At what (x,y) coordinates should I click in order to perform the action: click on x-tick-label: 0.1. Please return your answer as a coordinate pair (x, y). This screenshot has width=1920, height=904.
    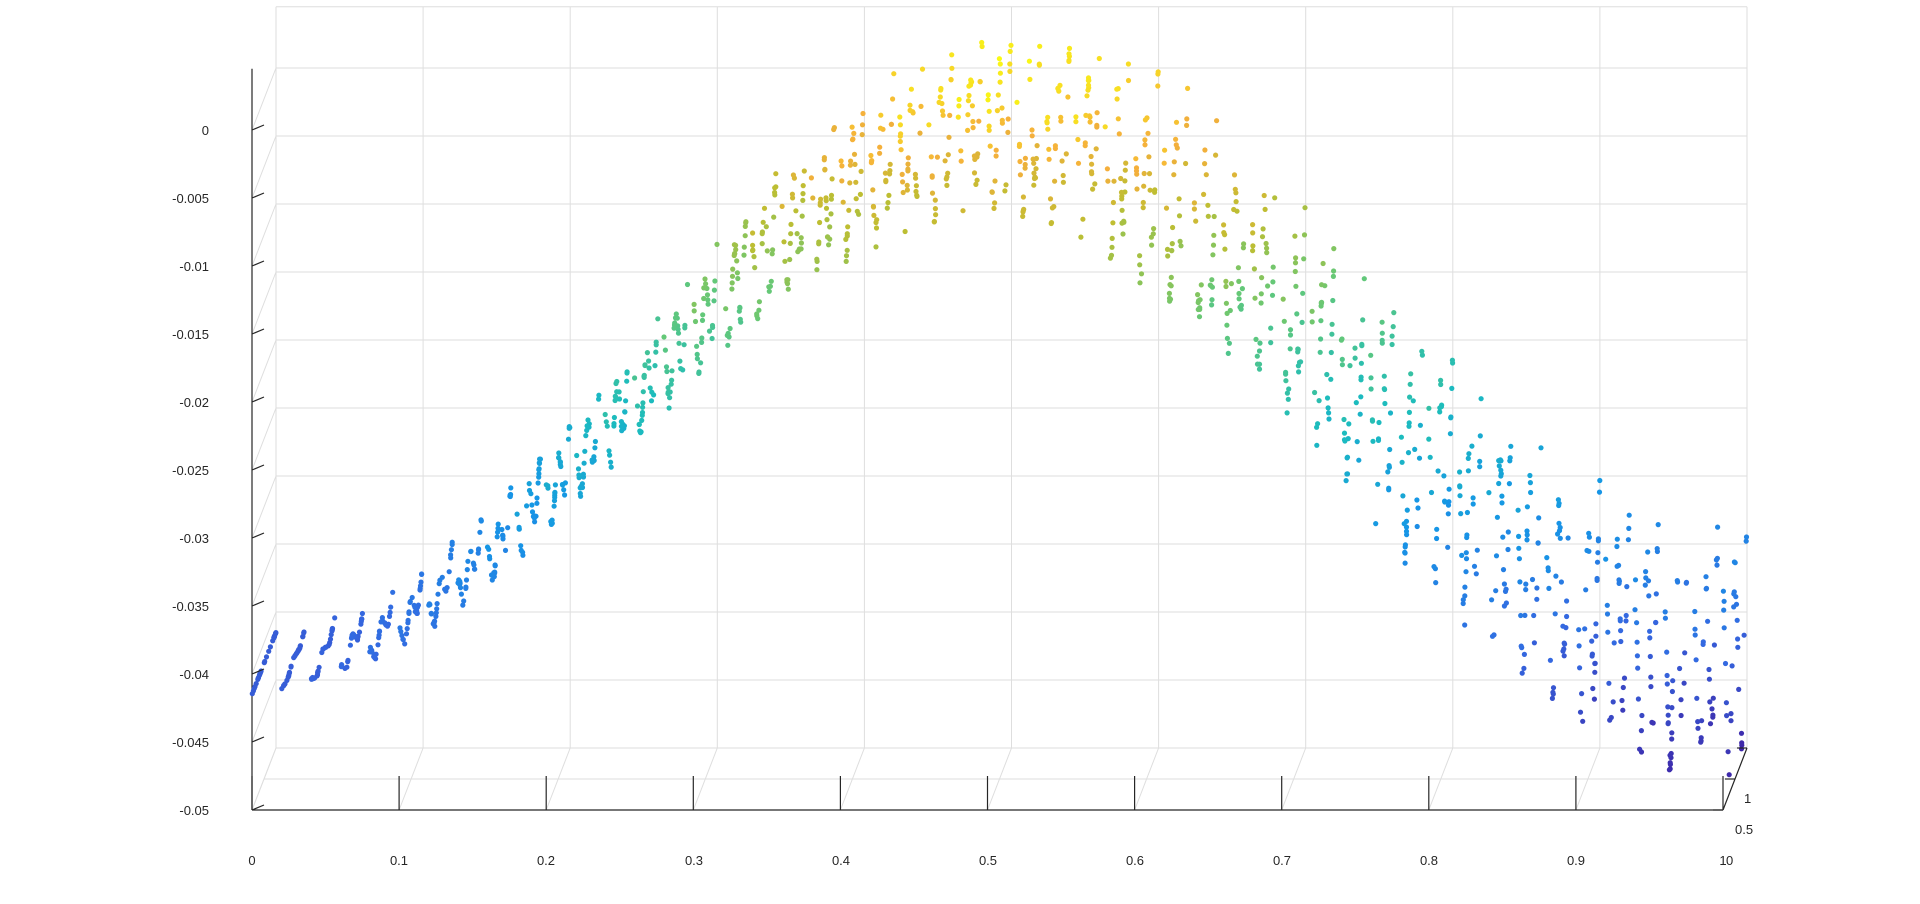
    Looking at the image, I should click on (399, 860).